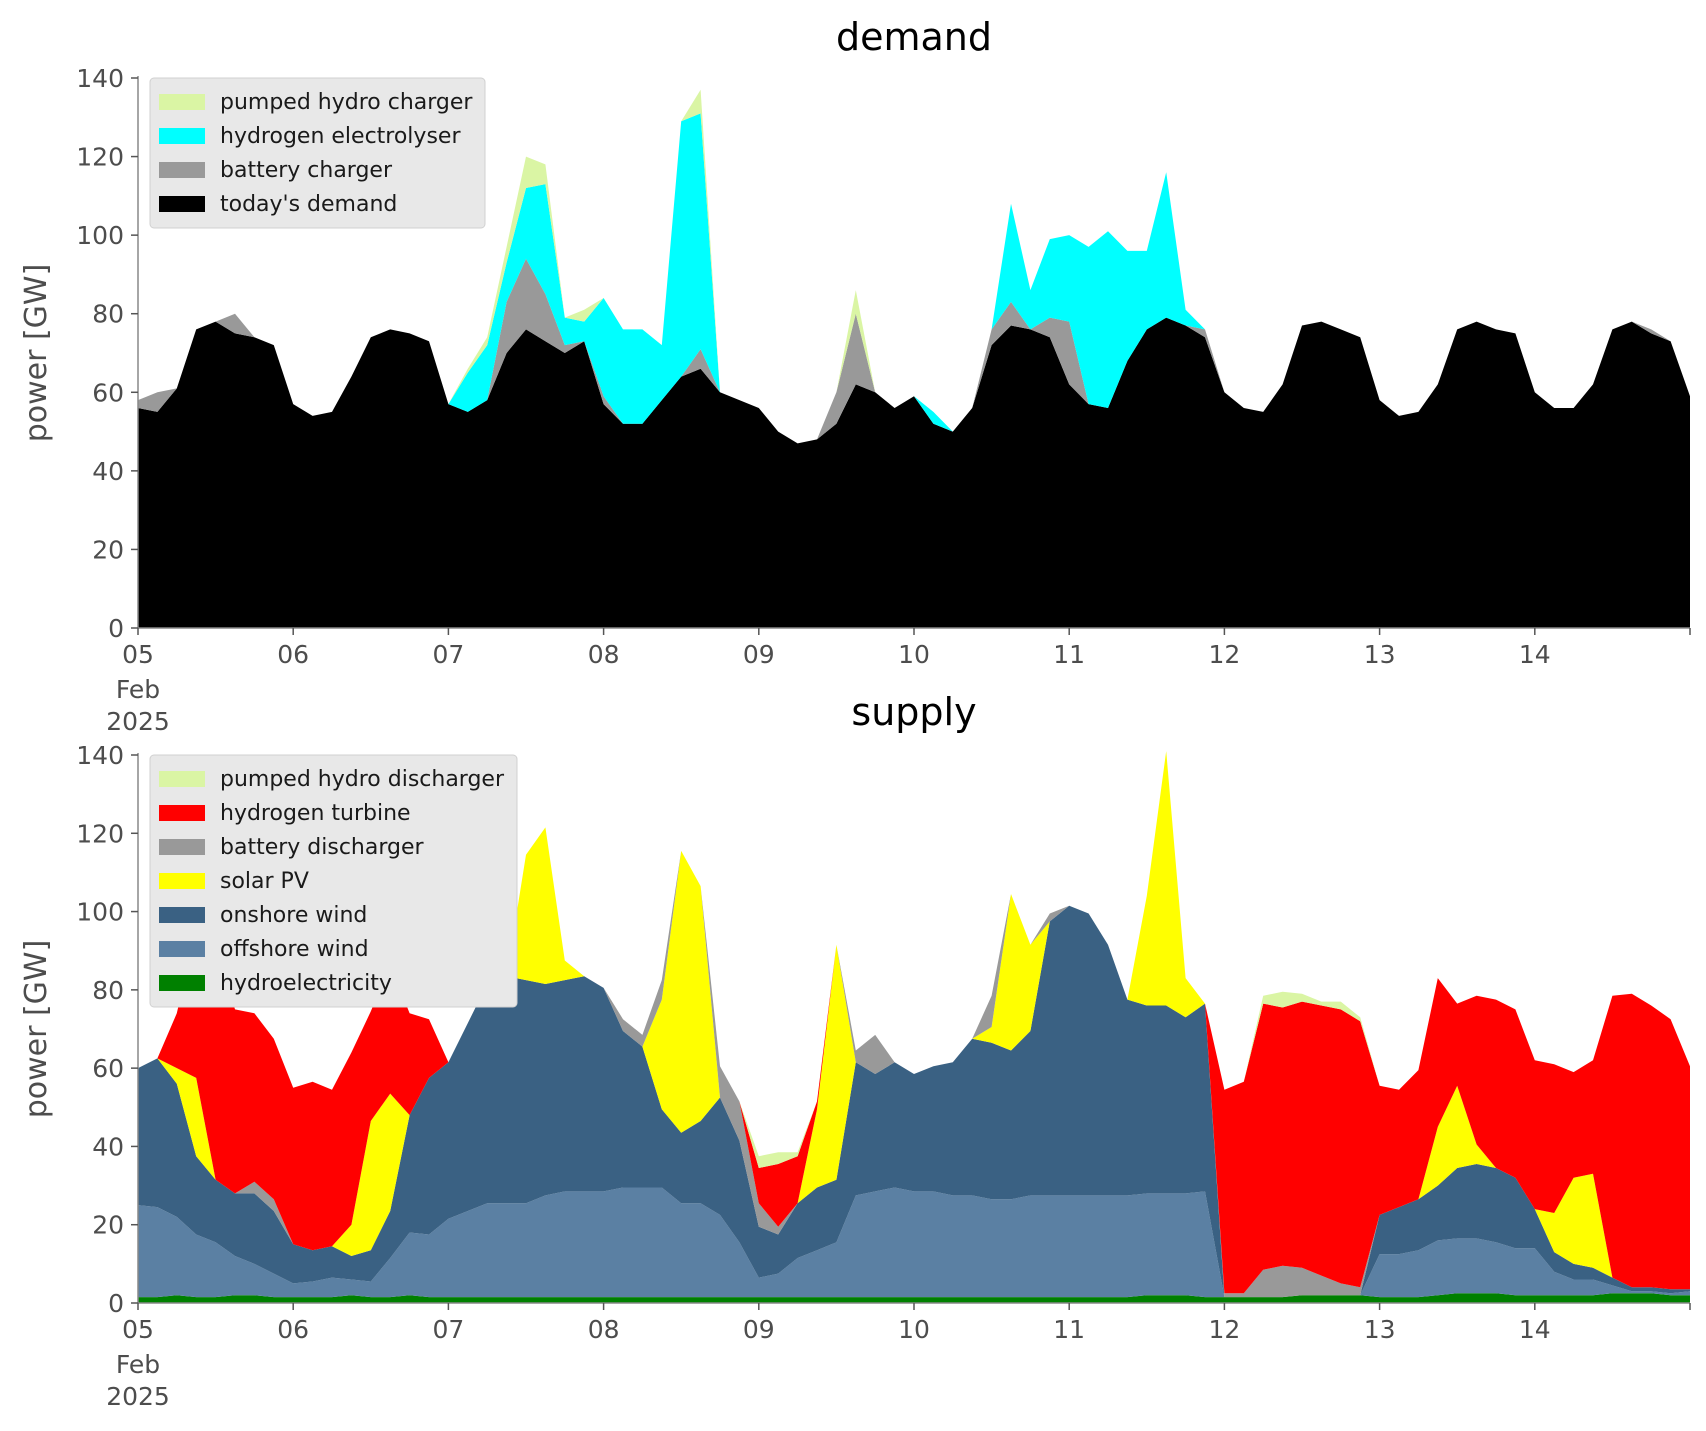  I want to click on area-hydroelectricity, so click(914, 1298).